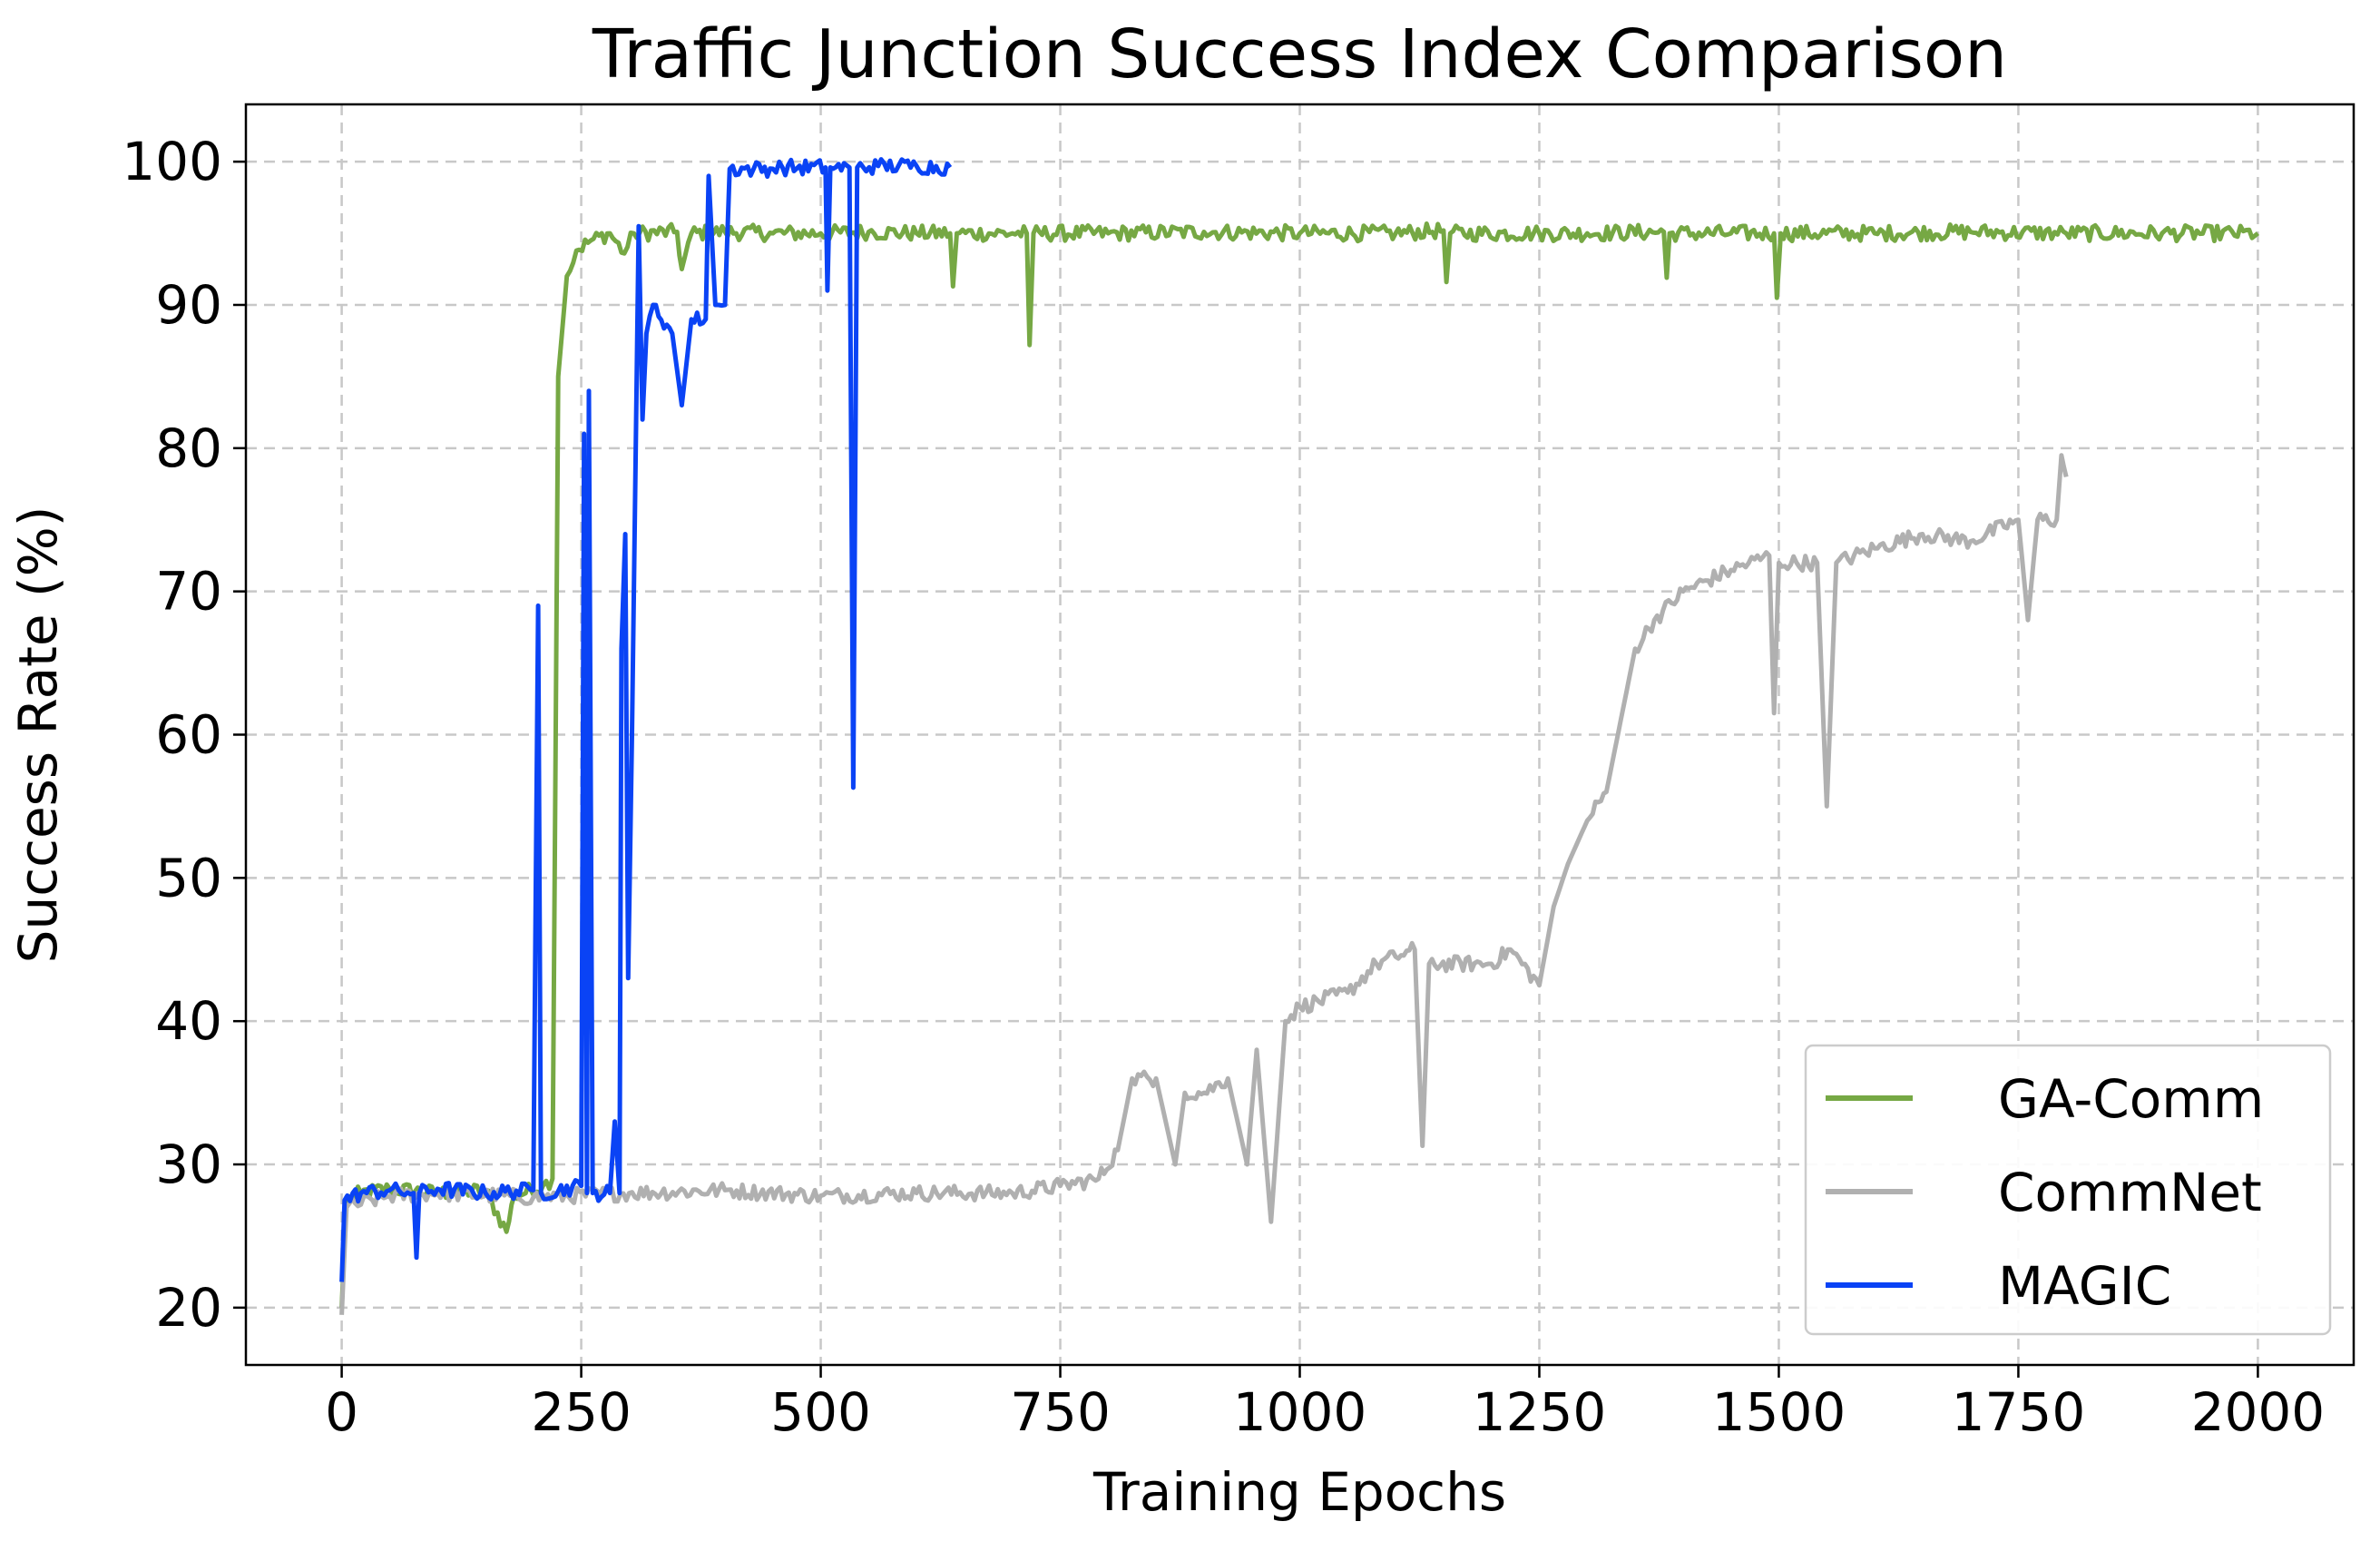  I want to click on x-tick-label-7: 1750, so click(2019, 1412).